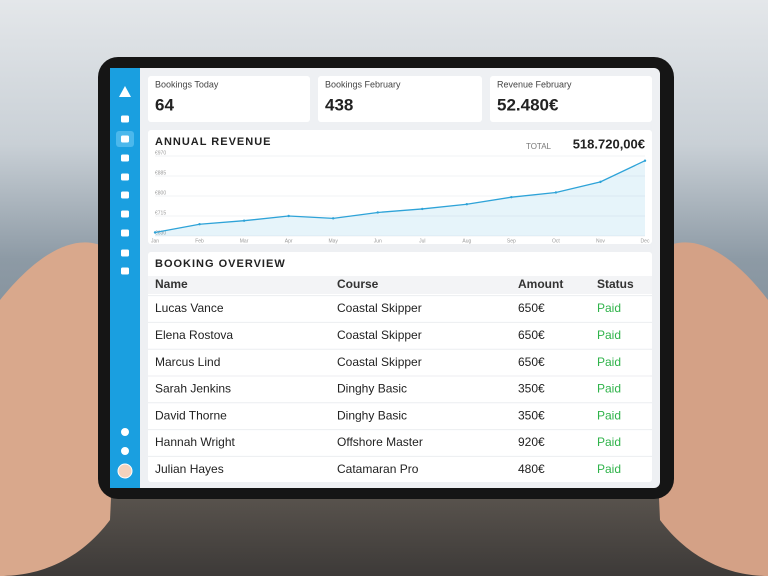  What do you see at coordinates (171, 284) in the screenshot?
I see `column-header: Name` at bounding box center [171, 284].